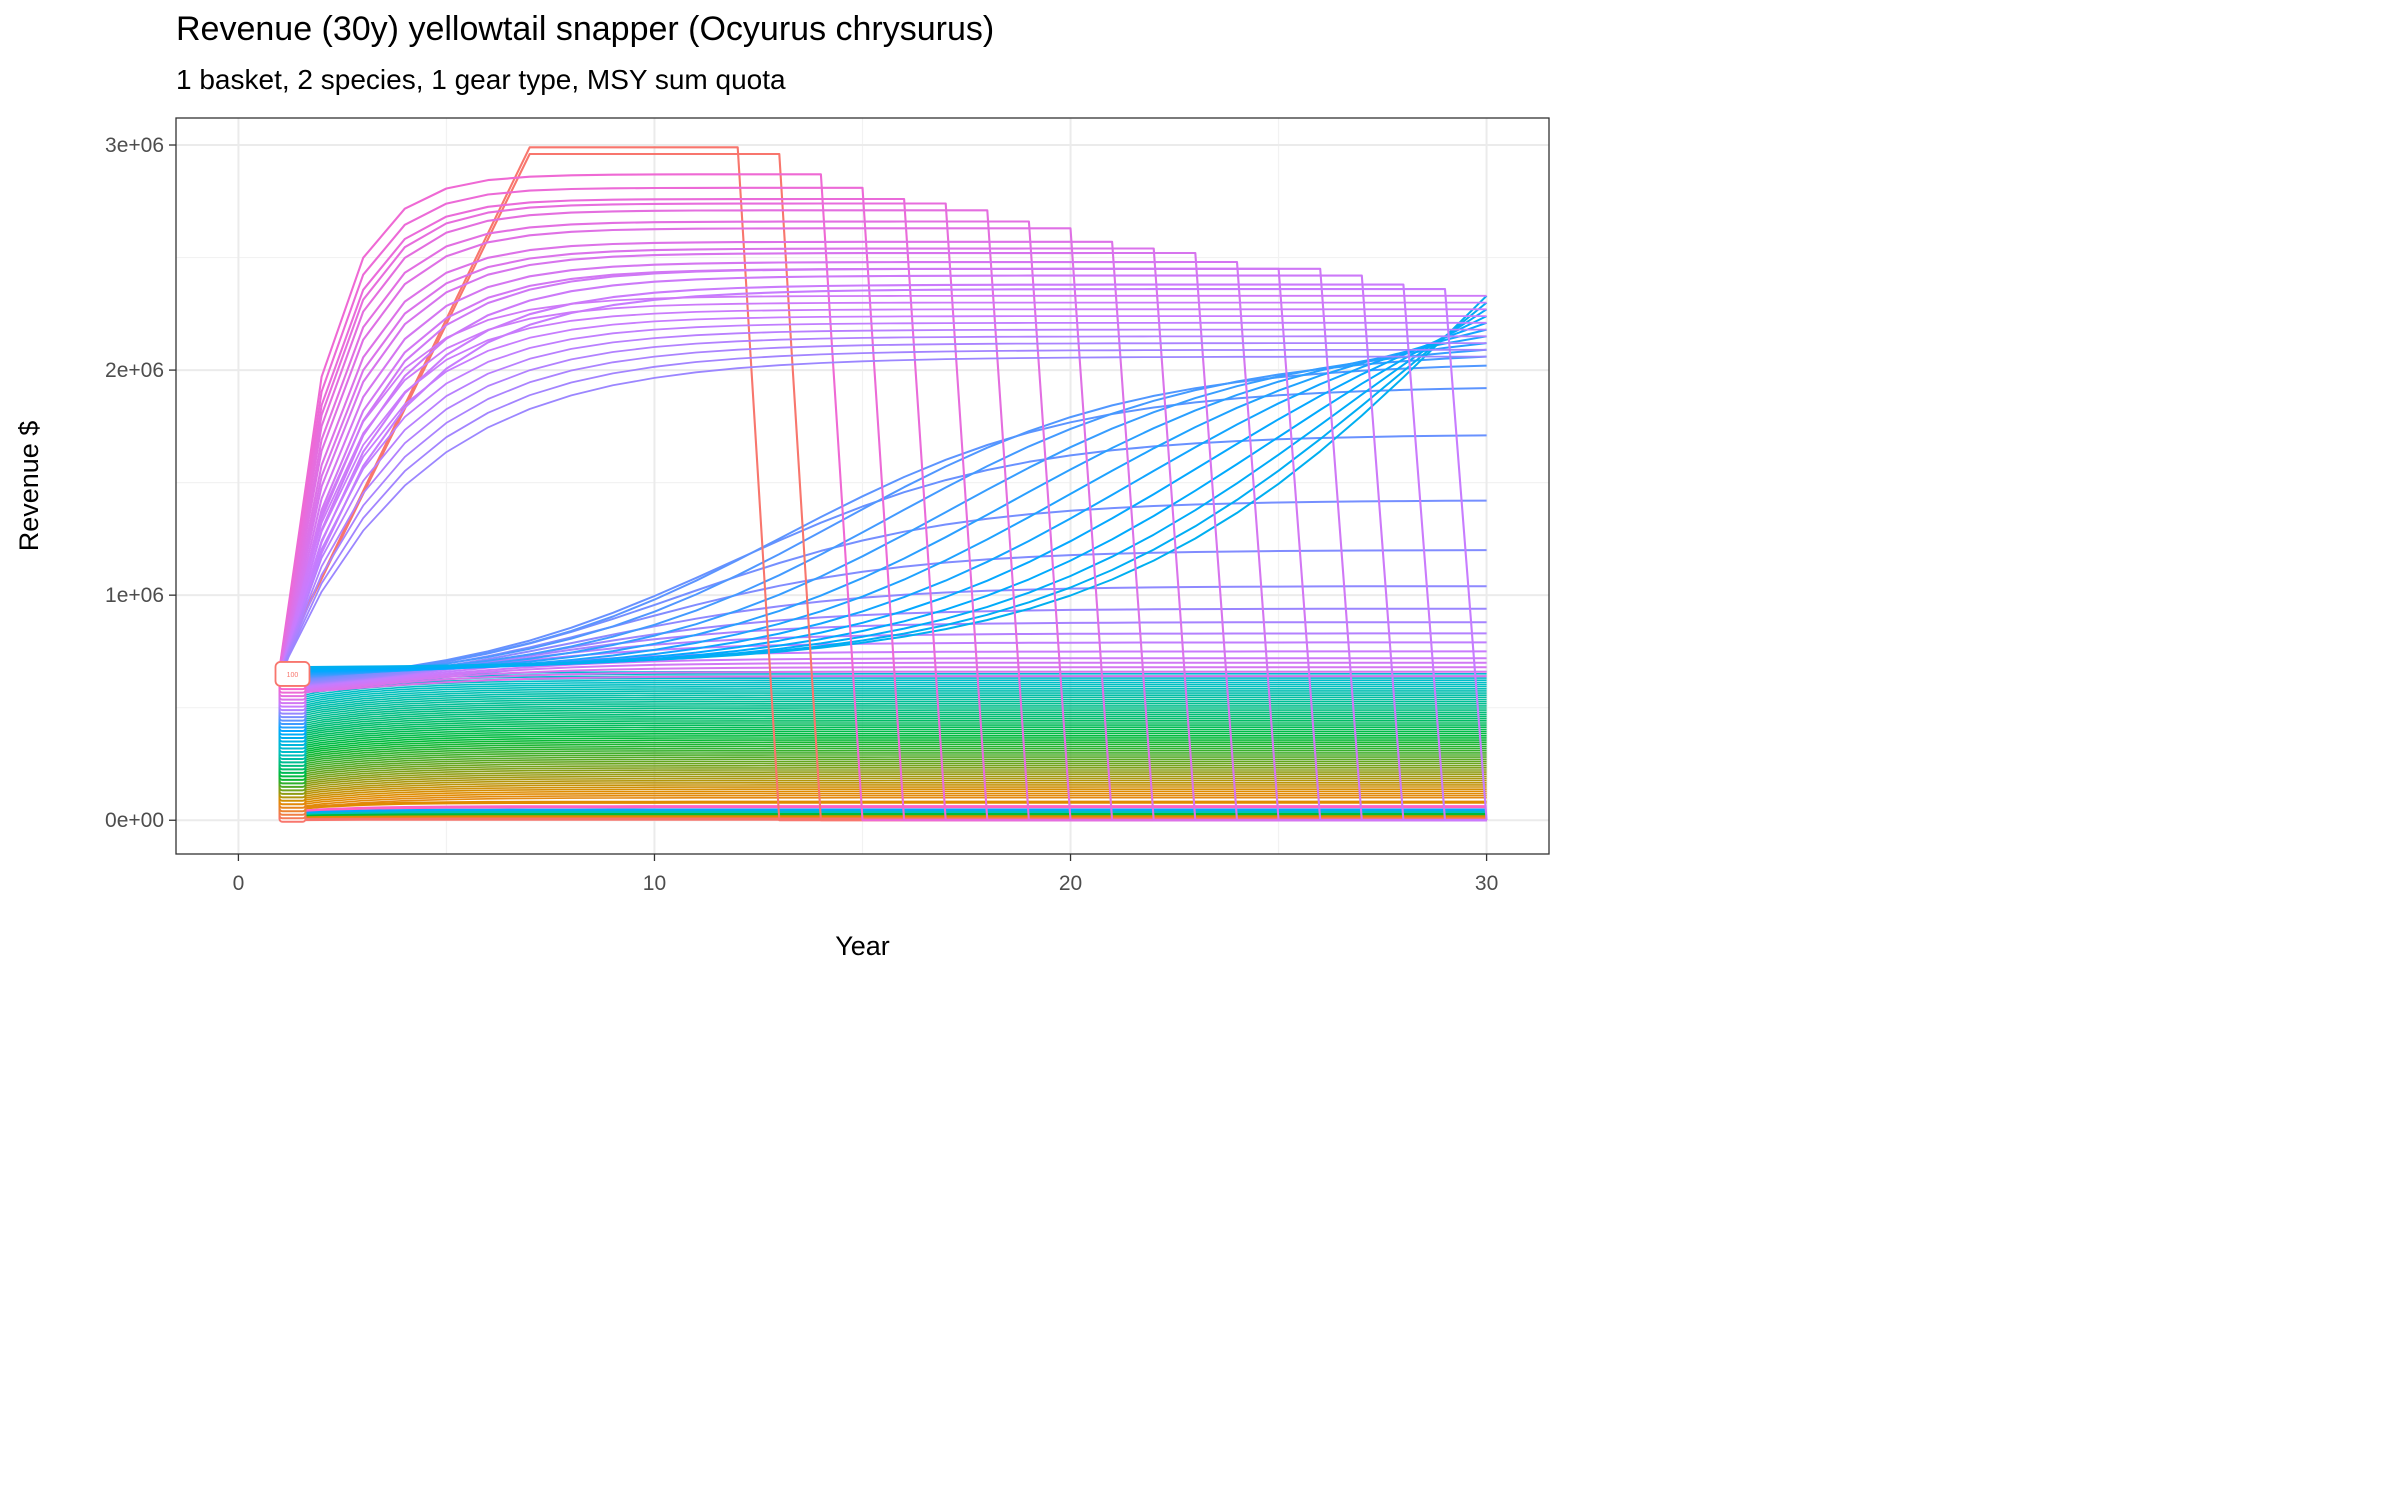 This screenshot has height=1500, width=2400. What do you see at coordinates (134, 145) in the screenshot?
I see `y-tick-label: 3e+06` at bounding box center [134, 145].